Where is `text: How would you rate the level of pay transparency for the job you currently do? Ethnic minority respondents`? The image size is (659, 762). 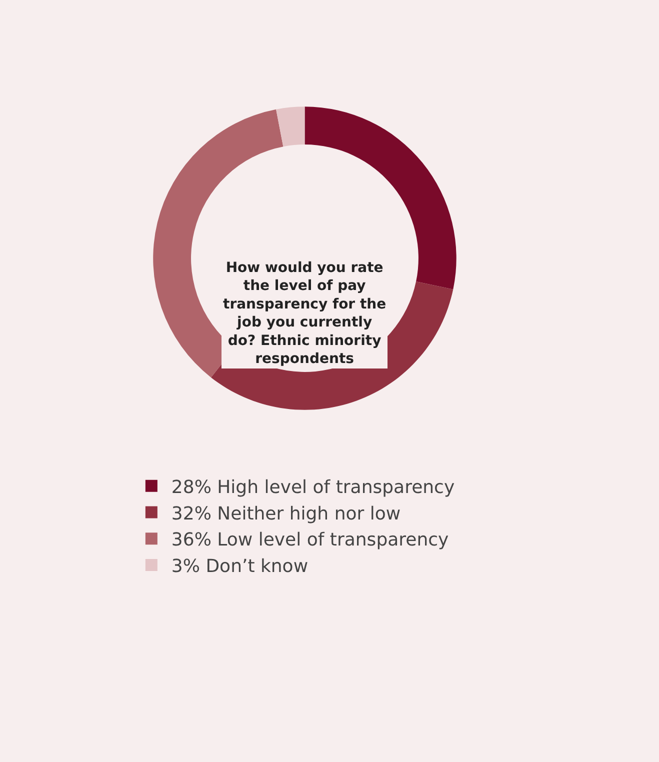
text: How would you rate the level of pay transparency for the job you currently do? Ethnic minority respondents is located at coordinates (304, 313).